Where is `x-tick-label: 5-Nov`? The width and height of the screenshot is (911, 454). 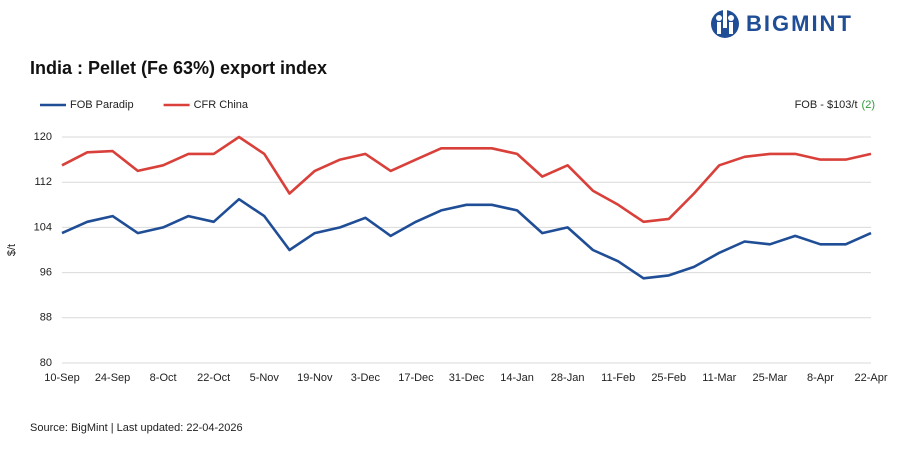 x-tick-label: 5-Nov is located at coordinates (265, 378).